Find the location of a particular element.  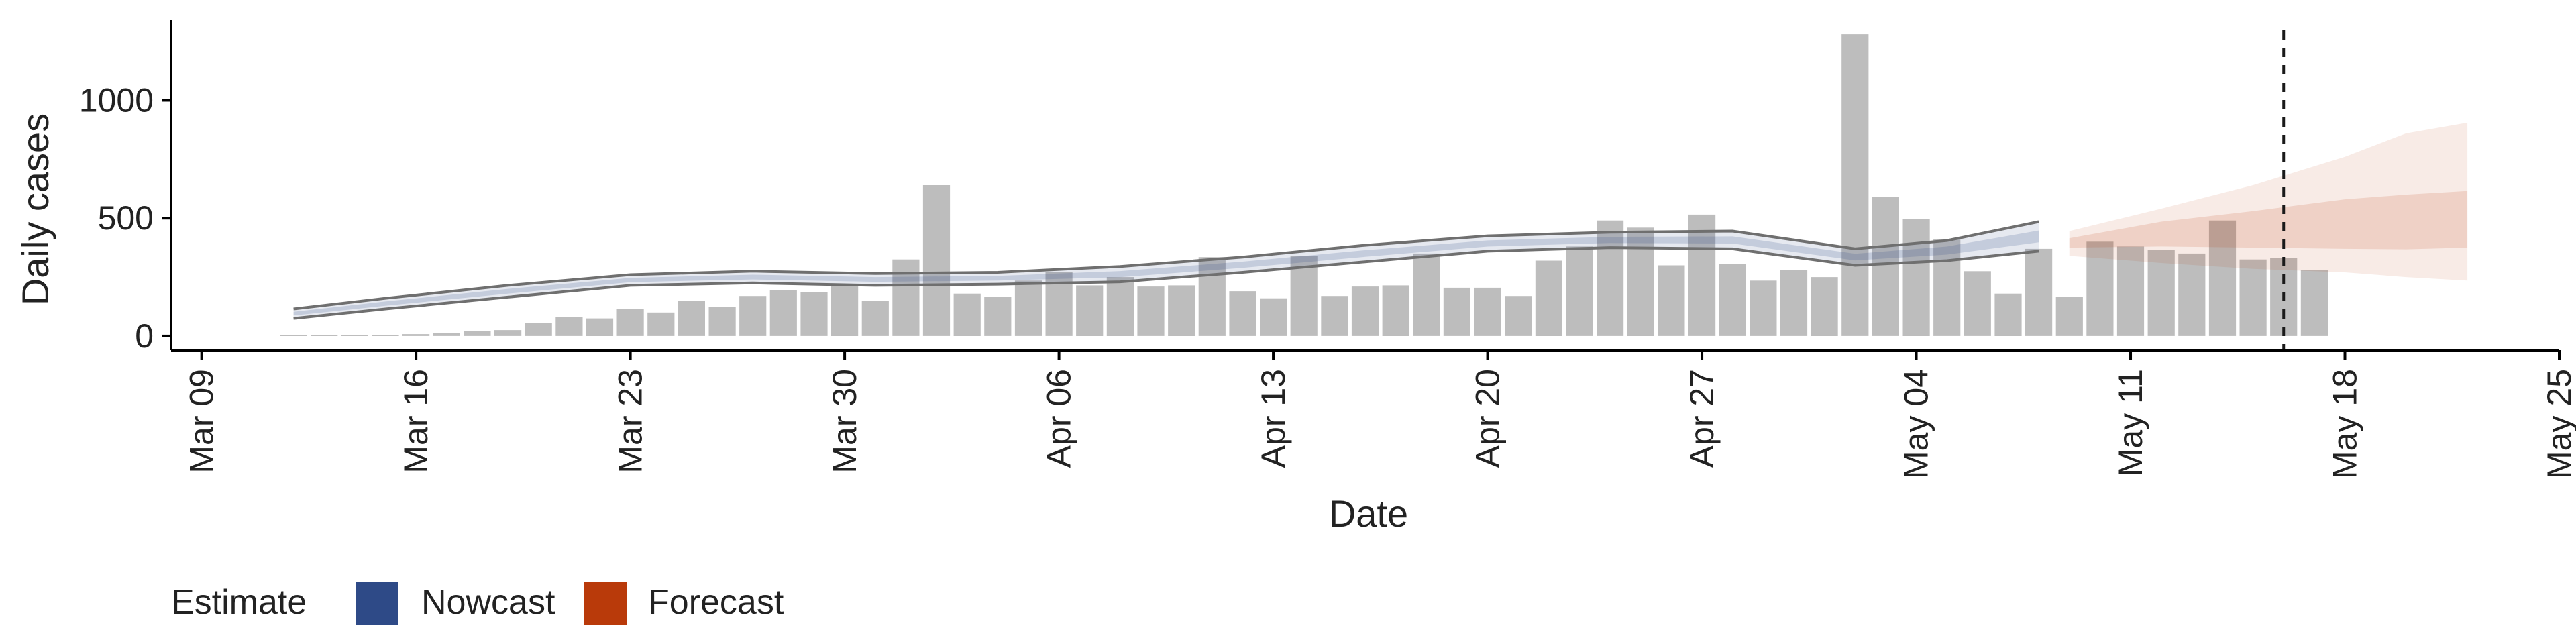

x-tick-label: Mar 30 is located at coordinates (844, 421).